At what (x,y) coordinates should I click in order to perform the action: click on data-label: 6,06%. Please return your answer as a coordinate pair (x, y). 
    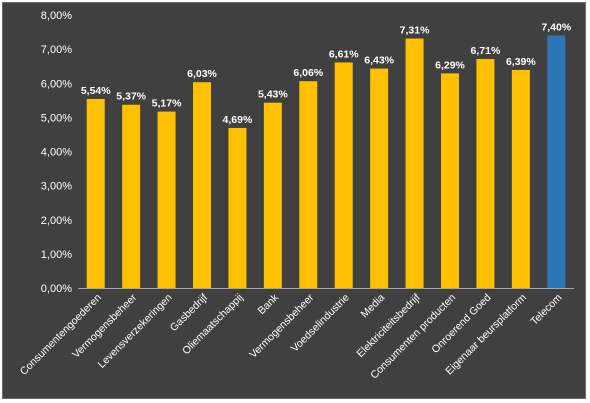
    Looking at the image, I should click on (308, 73).